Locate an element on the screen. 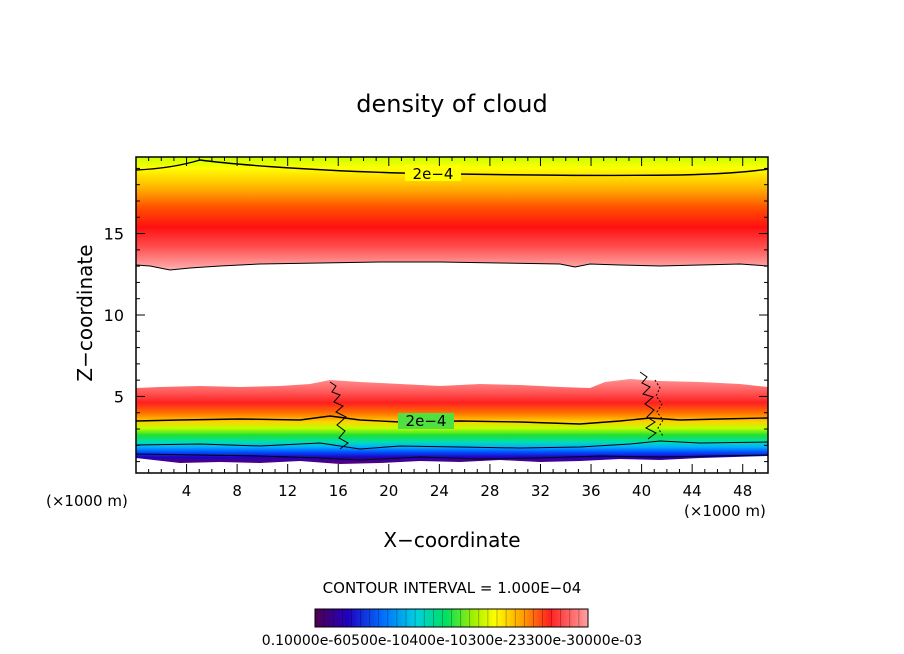 This screenshot has height=654, width=904. contour-interval-text: CONTOUR INTERVAL = 1.000E−04 is located at coordinates (452, 588).